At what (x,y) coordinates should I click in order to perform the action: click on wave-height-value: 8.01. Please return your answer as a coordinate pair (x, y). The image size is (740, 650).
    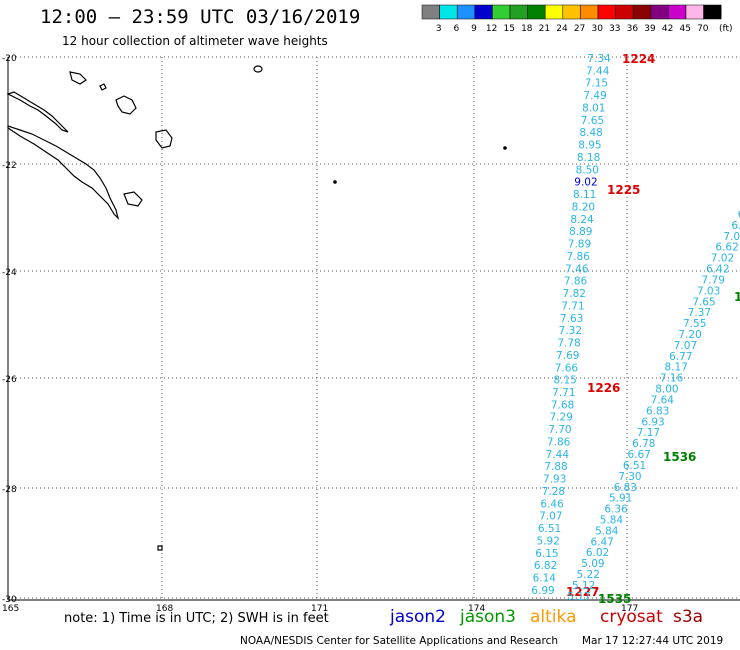
    Looking at the image, I should click on (593, 108).